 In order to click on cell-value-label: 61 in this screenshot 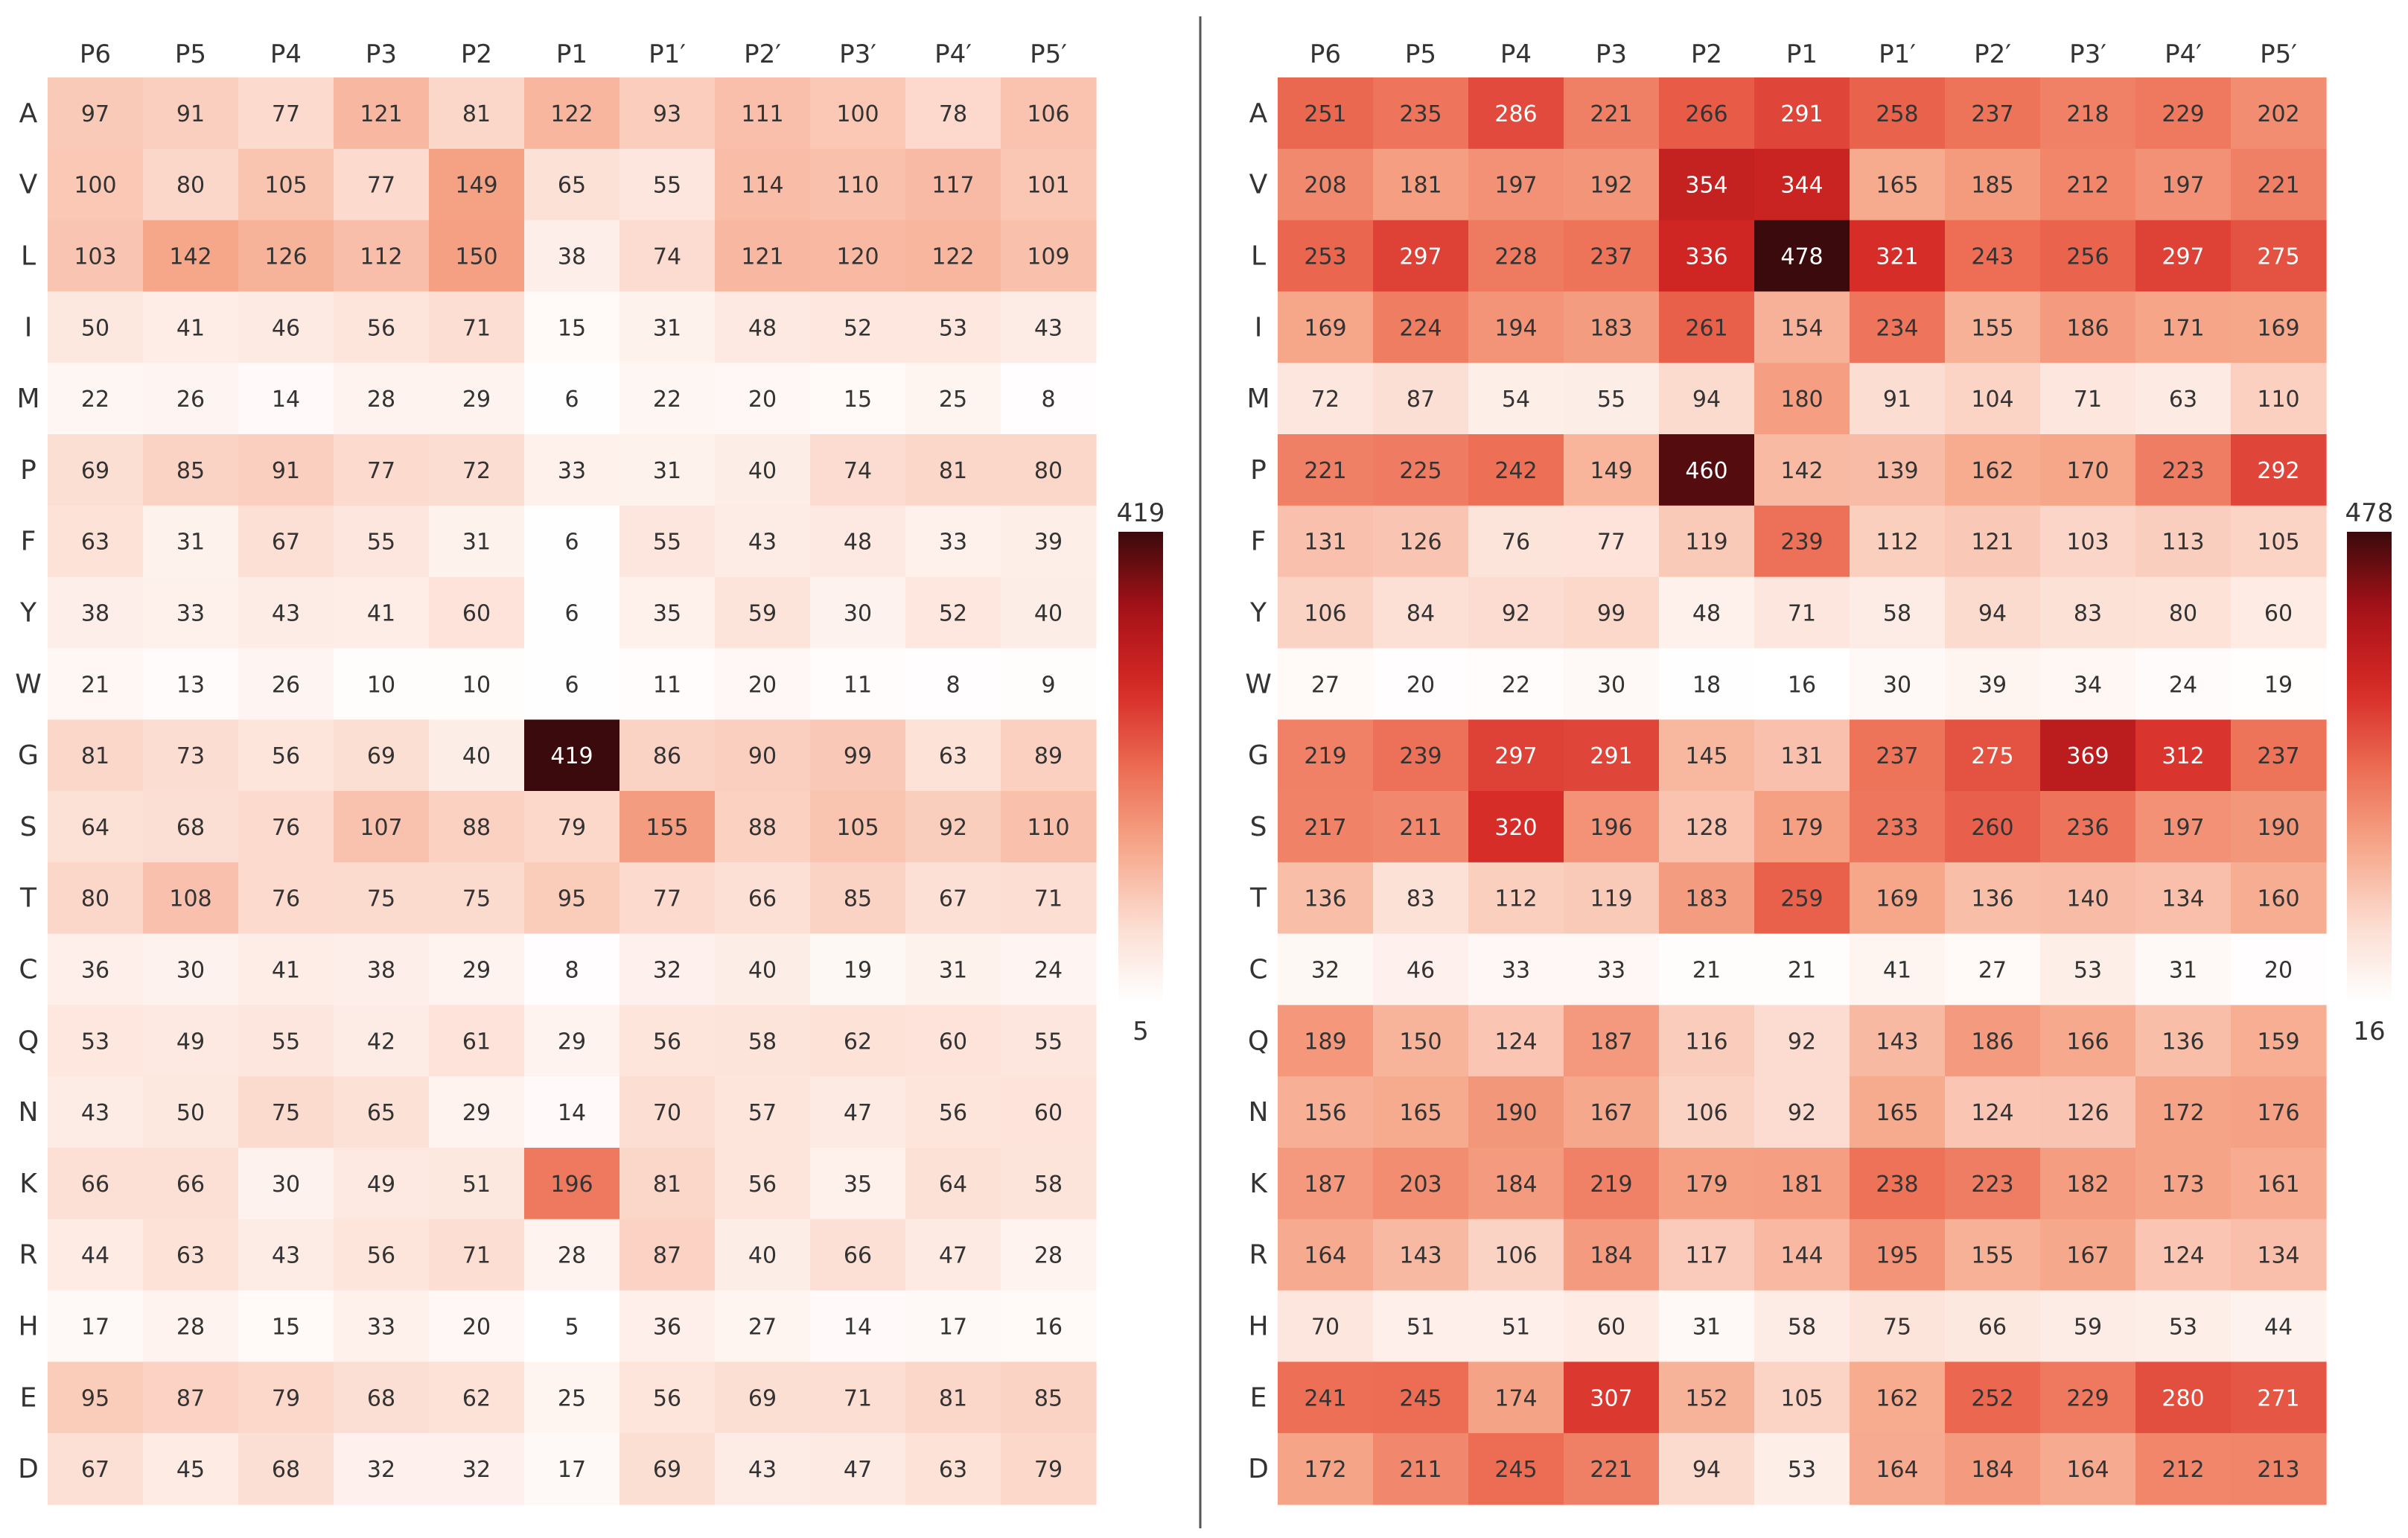, I will do `click(476, 1042)`.